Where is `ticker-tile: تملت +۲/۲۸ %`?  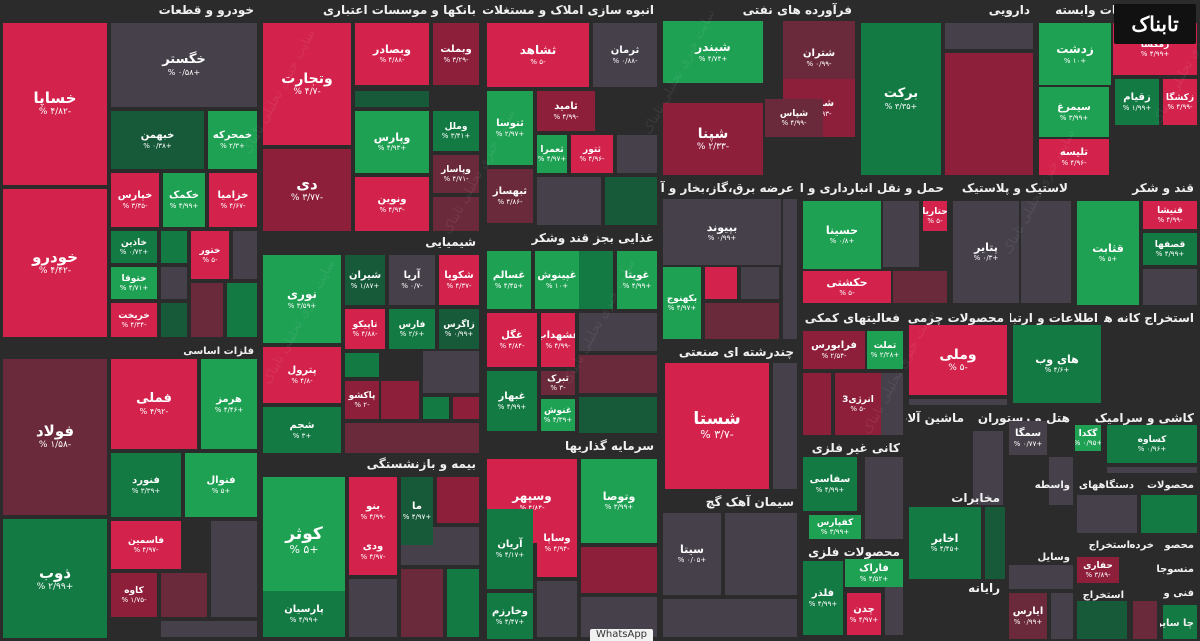 ticker-tile: تملت +۲/۲۸ % is located at coordinates (885, 350).